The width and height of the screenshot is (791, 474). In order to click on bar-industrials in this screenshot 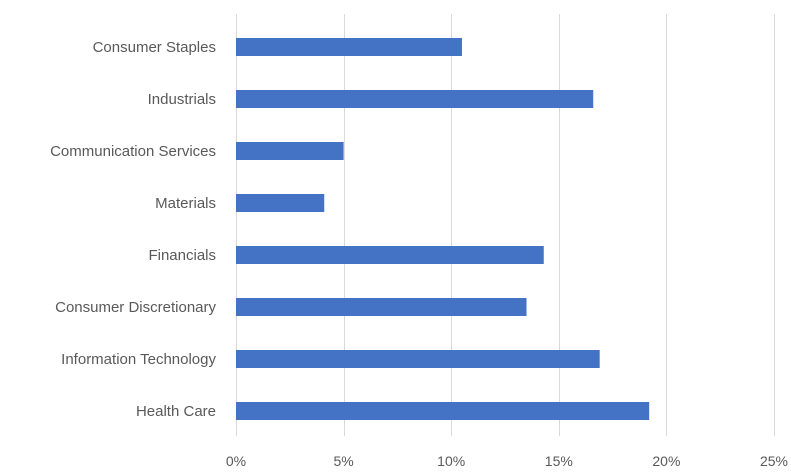, I will do `click(415, 99)`.